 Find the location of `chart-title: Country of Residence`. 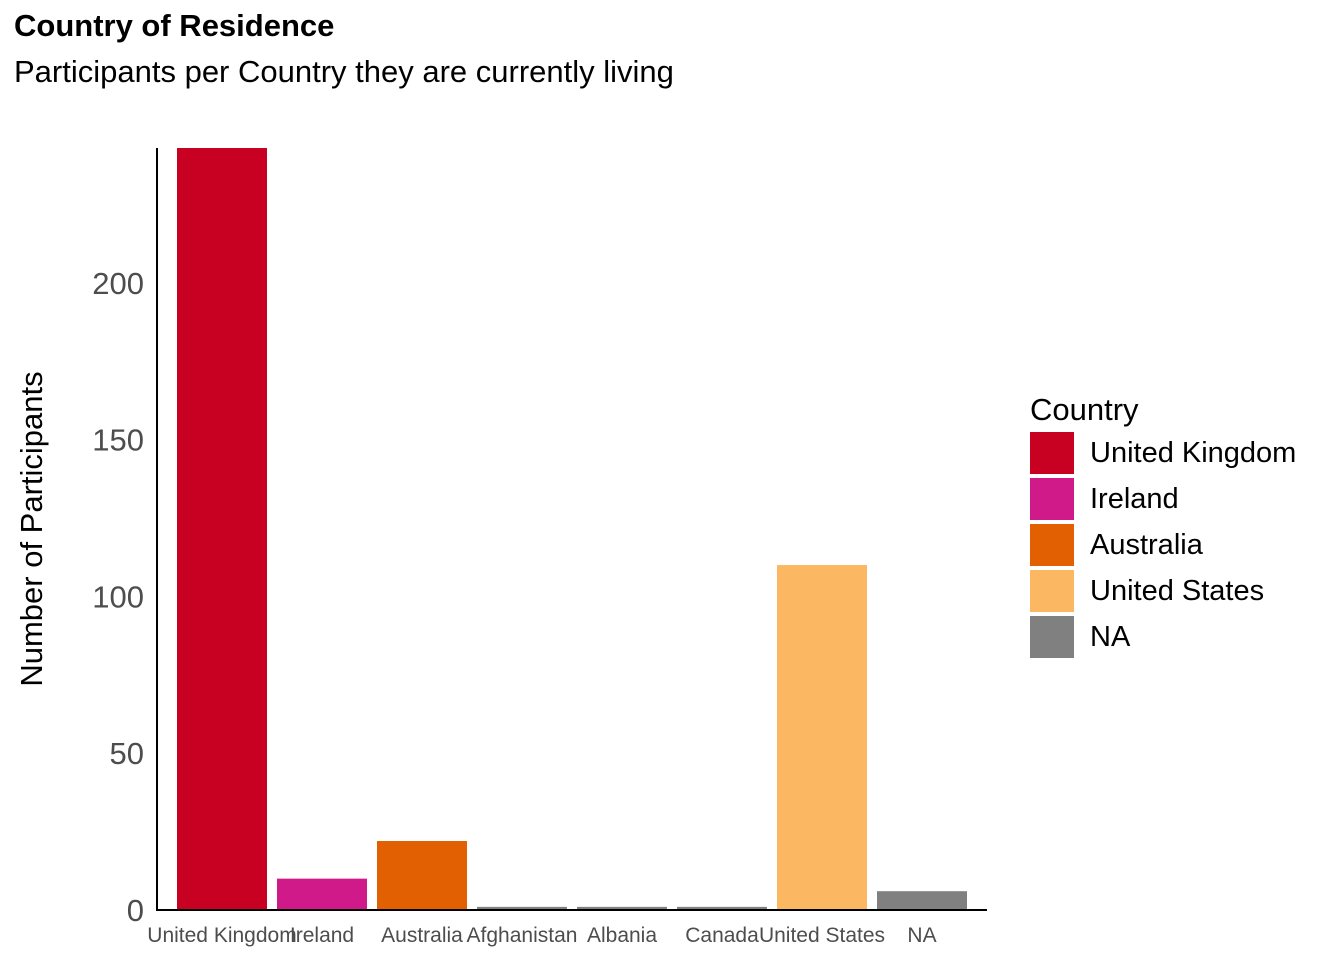

chart-title: Country of Residence is located at coordinates (174, 25).